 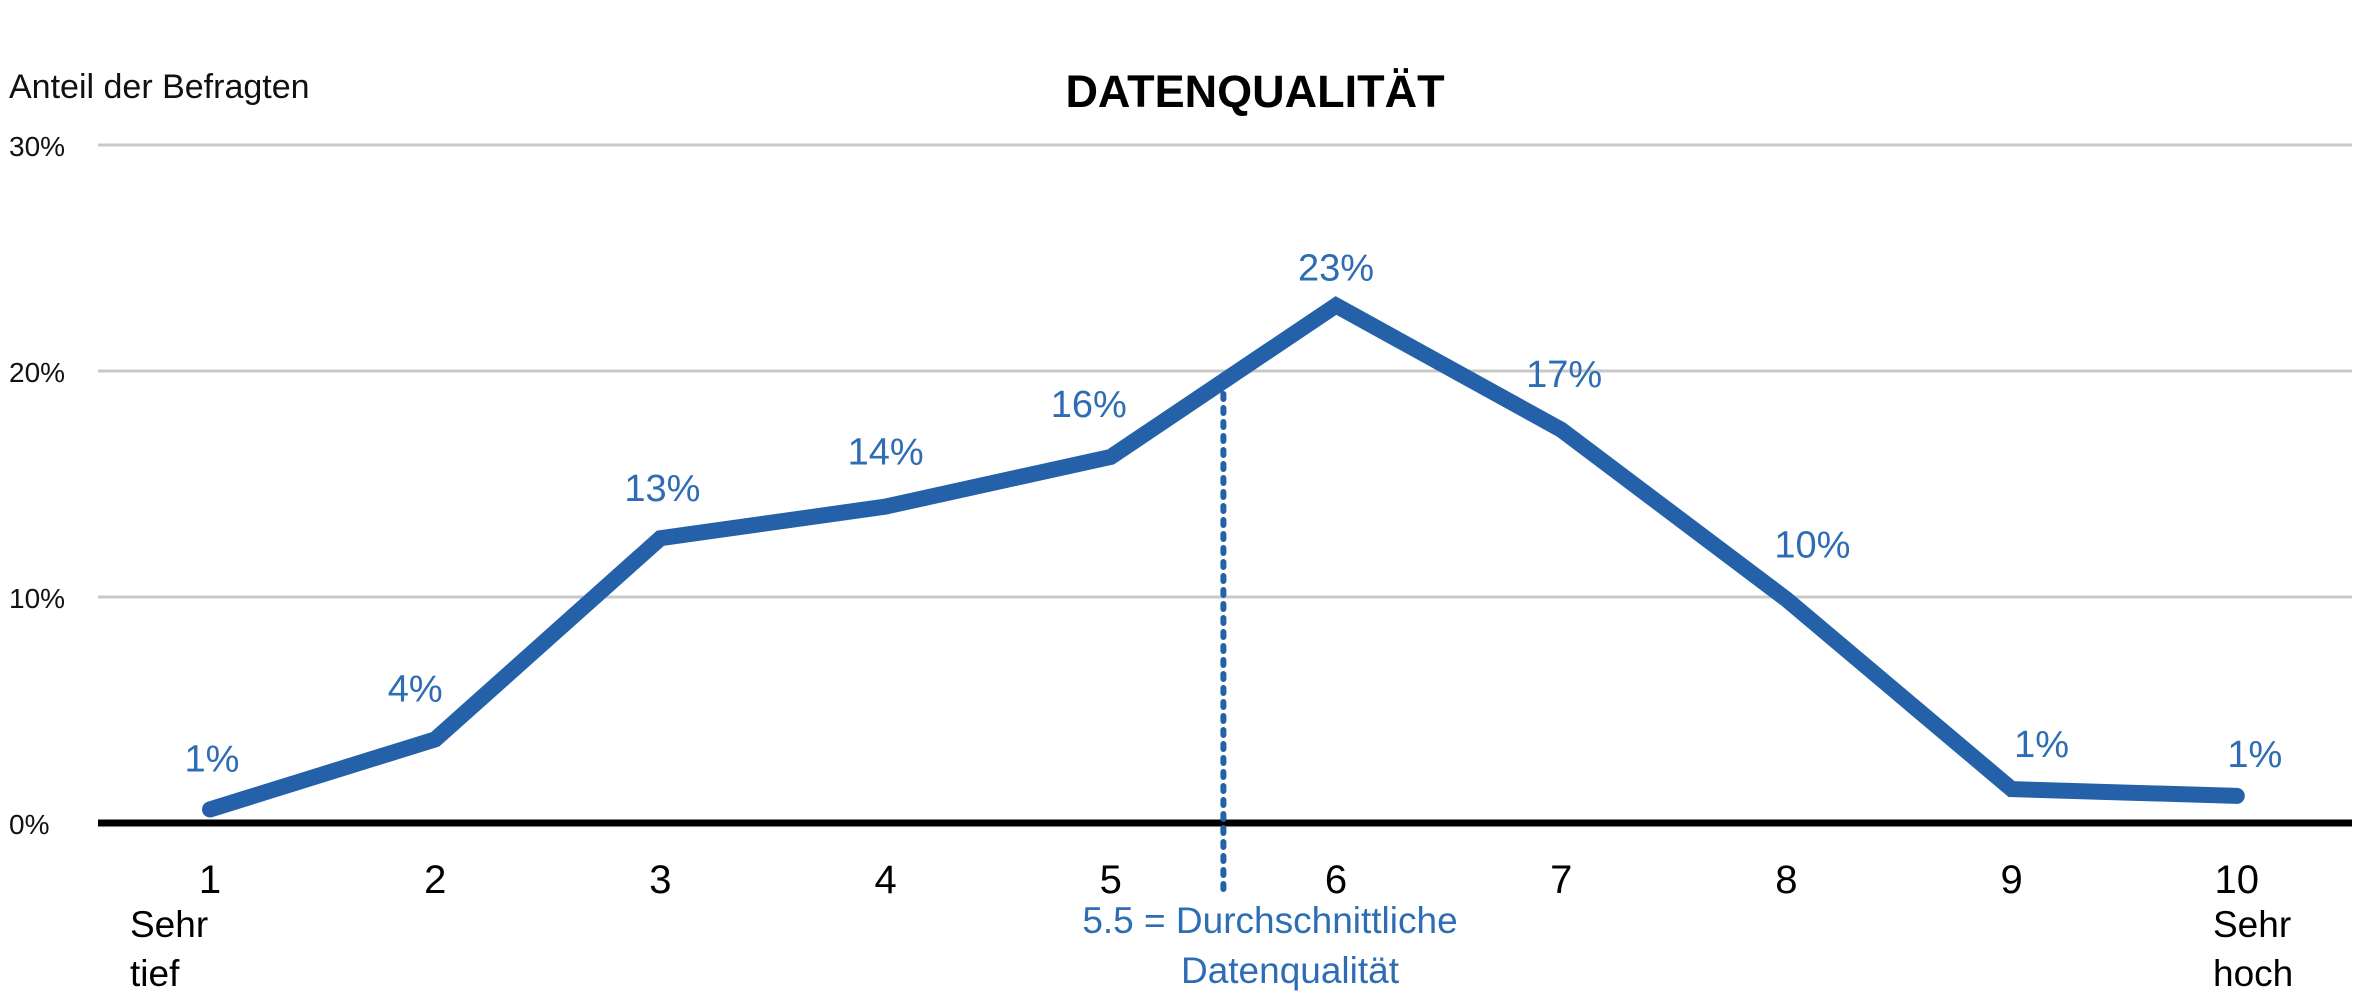 What do you see at coordinates (435, 880) in the screenshot?
I see `x-tick-label: 2` at bounding box center [435, 880].